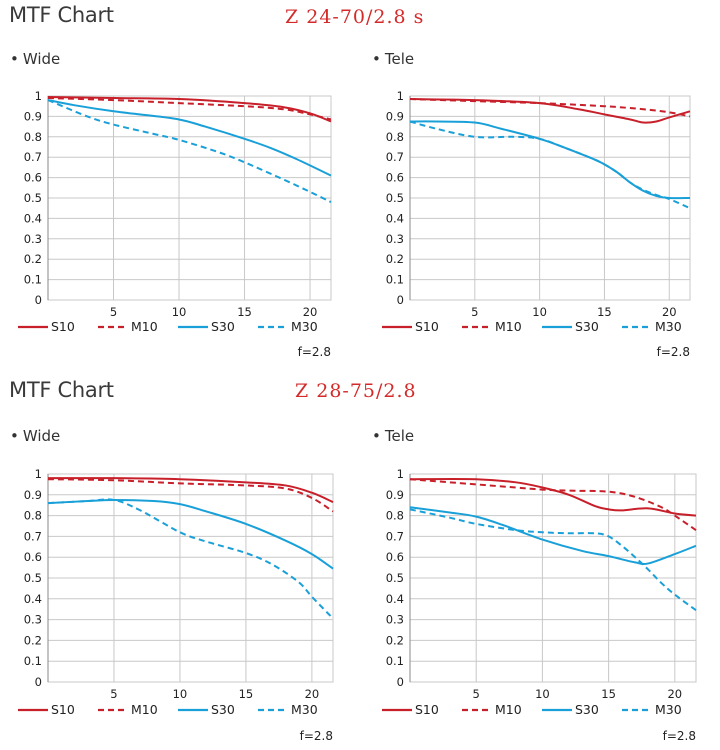  What do you see at coordinates (399, 436) in the screenshot?
I see `panel-label-text: Tele` at bounding box center [399, 436].